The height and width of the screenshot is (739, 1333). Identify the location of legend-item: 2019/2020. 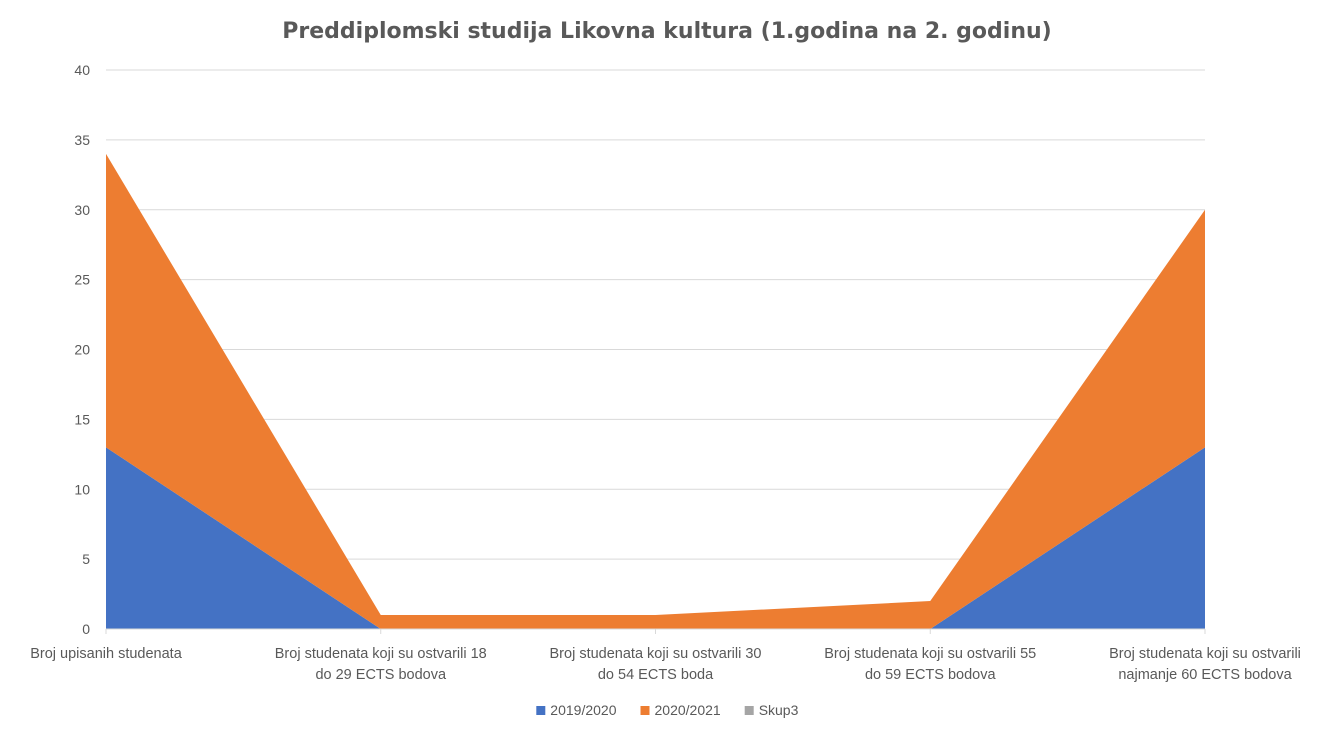
(576, 710).